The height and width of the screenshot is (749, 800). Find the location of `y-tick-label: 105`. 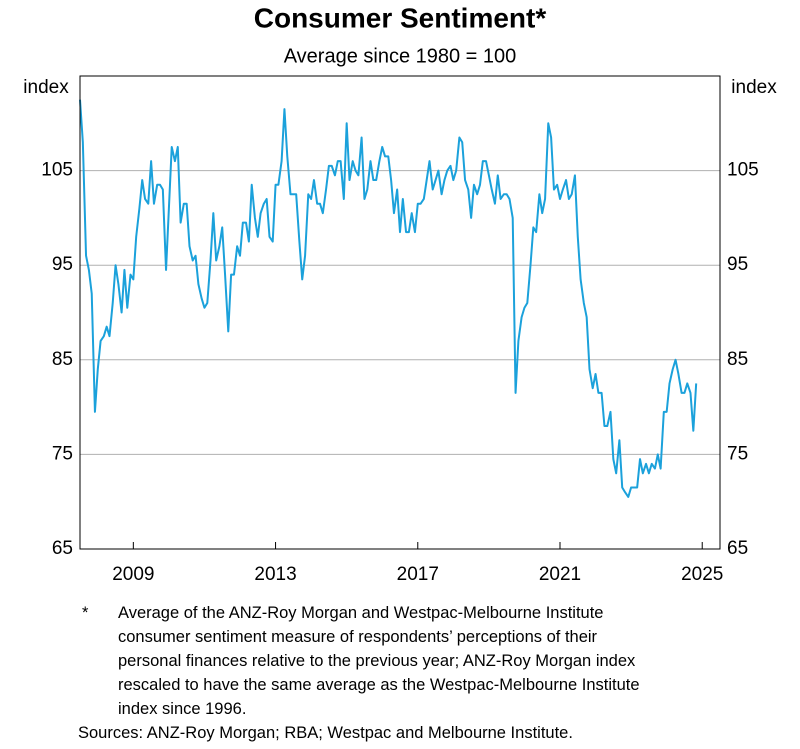

y-tick-label: 105 is located at coordinates (57, 170).